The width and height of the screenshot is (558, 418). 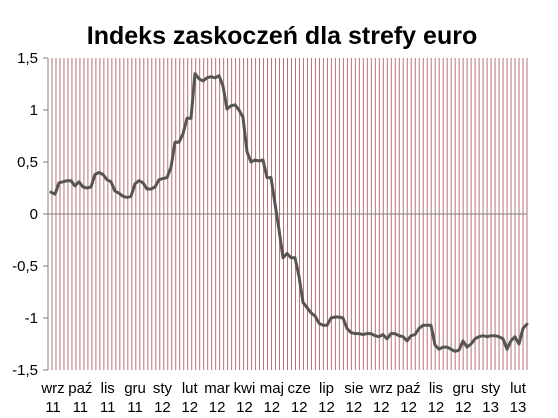 What do you see at coordinates (27, 162) in the screenshot?
I see `y-tick-label: 0,5` at bounding box center [27, 162].